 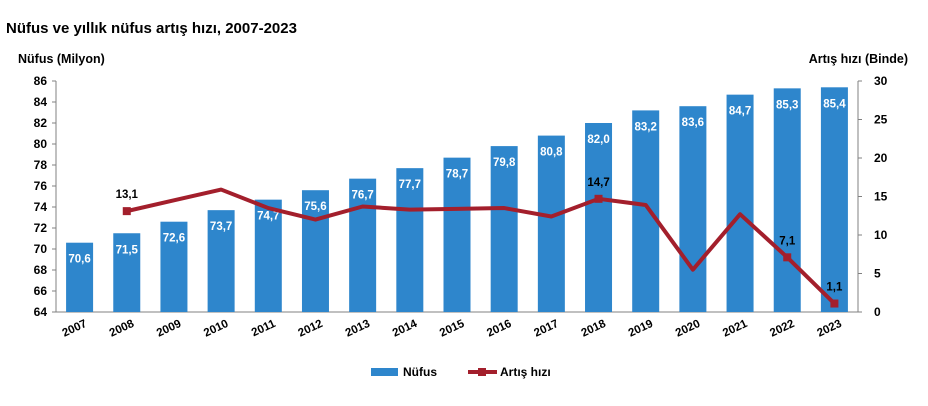 I want to click on left-tick-label: 76, so click(x=41, y=186).